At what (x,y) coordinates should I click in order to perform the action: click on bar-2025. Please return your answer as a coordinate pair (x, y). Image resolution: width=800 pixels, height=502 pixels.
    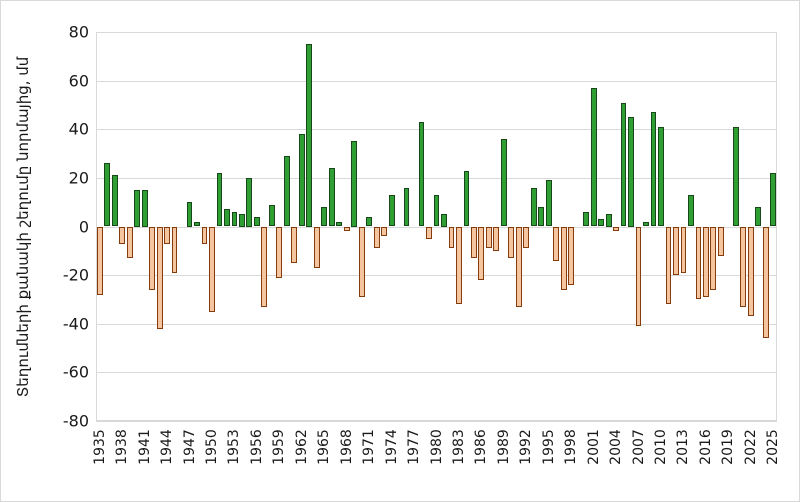
    Looking at the image, I should click on (773, 200).